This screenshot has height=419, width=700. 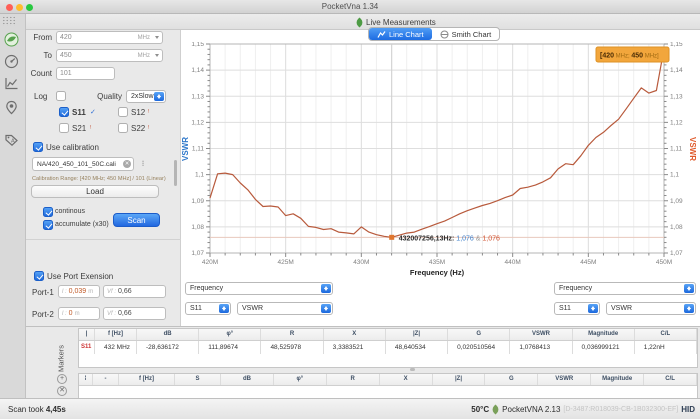 What do you see at coordinates (175, 173) in the screenshot?
I see `panel-scrollbar` at bounding box center [175, 173].